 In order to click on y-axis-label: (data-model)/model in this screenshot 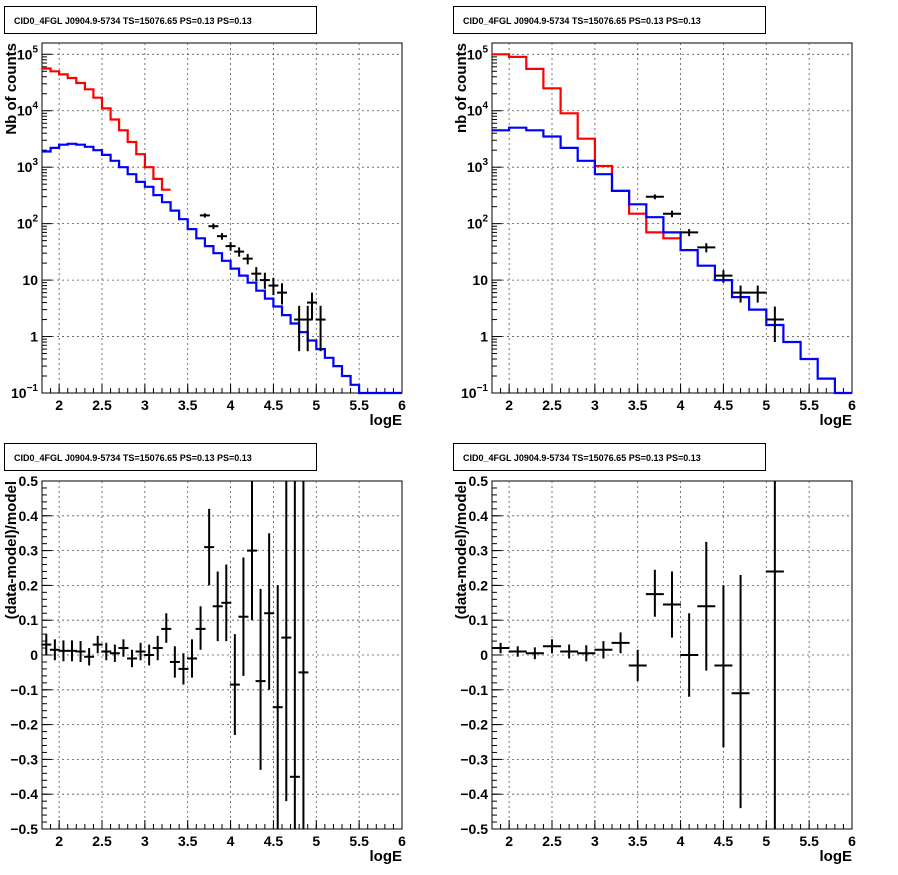, I will do `click(461, 550)`.